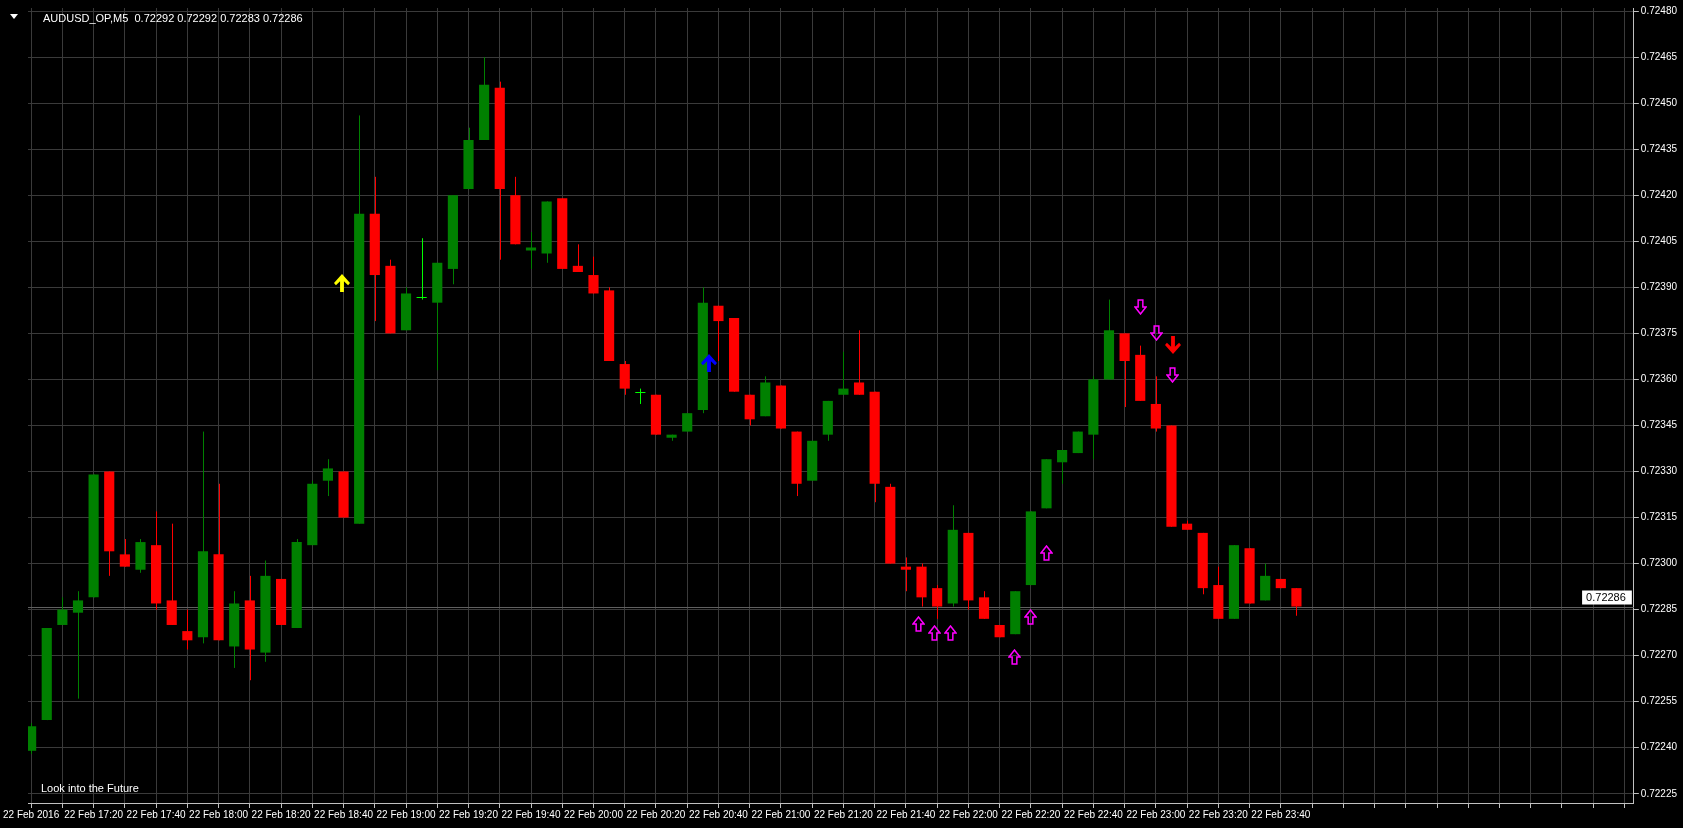 The image size is (1683, 828). I want to click on x-tick-label: 22 Feb 21:40, so click(906, 814).